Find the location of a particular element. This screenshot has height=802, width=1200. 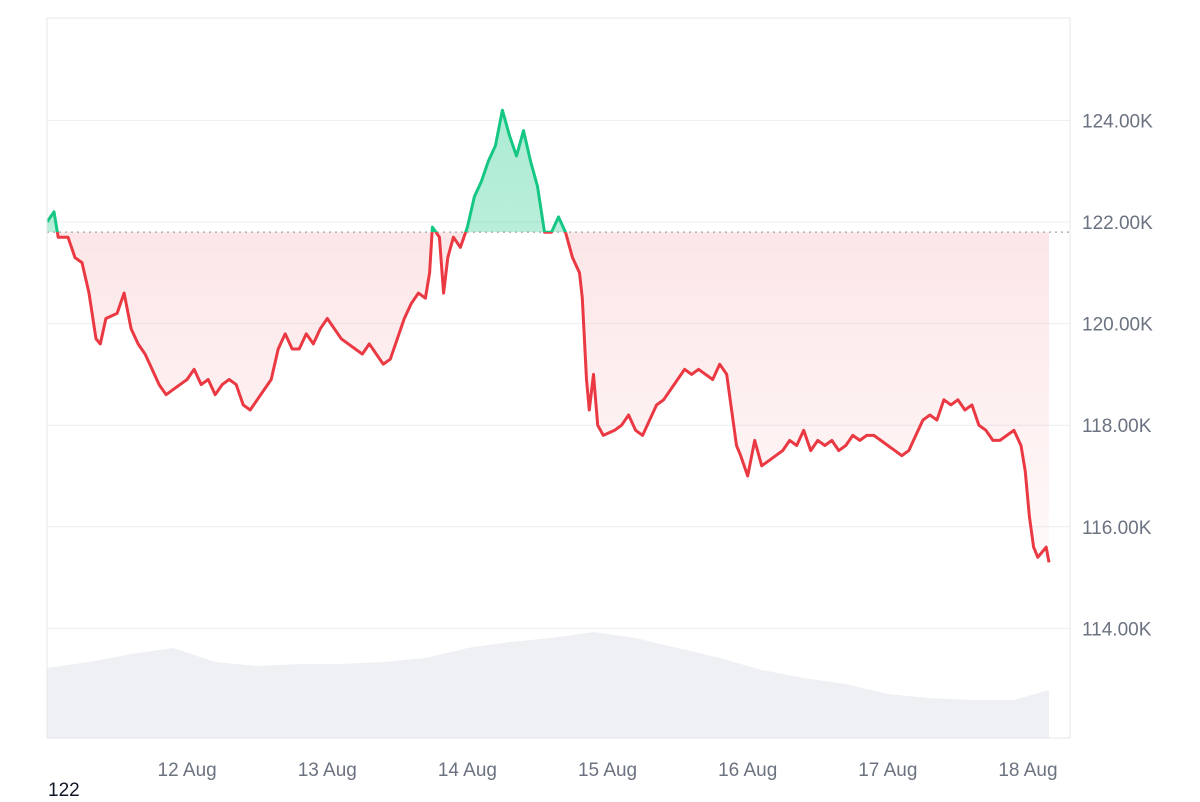

y-tick-label: 114.00K is located at coordinates (1117, 629).